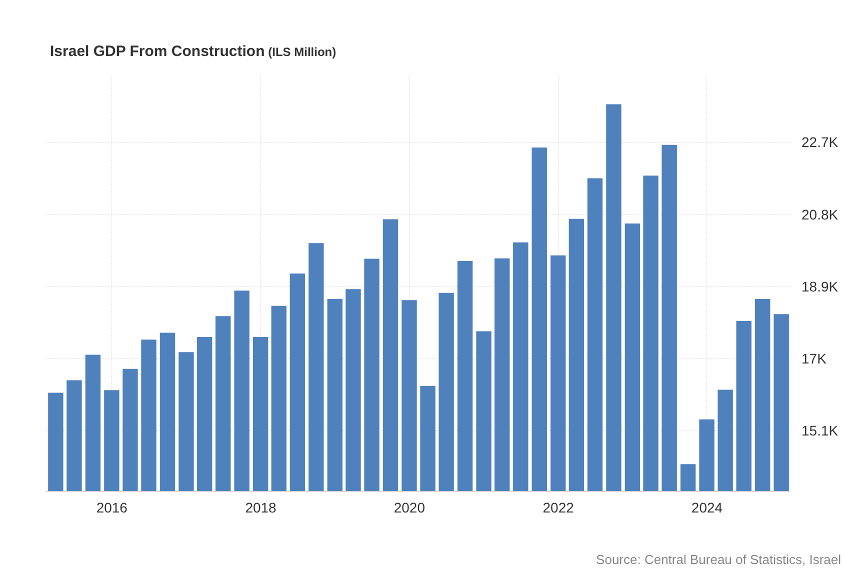 The width and height of the screenshot is (844, 577). What do you see at coordinates (112, 508) in the screenshot?
I see `x-tick-label: 2016` at bounding box center [112, 508].